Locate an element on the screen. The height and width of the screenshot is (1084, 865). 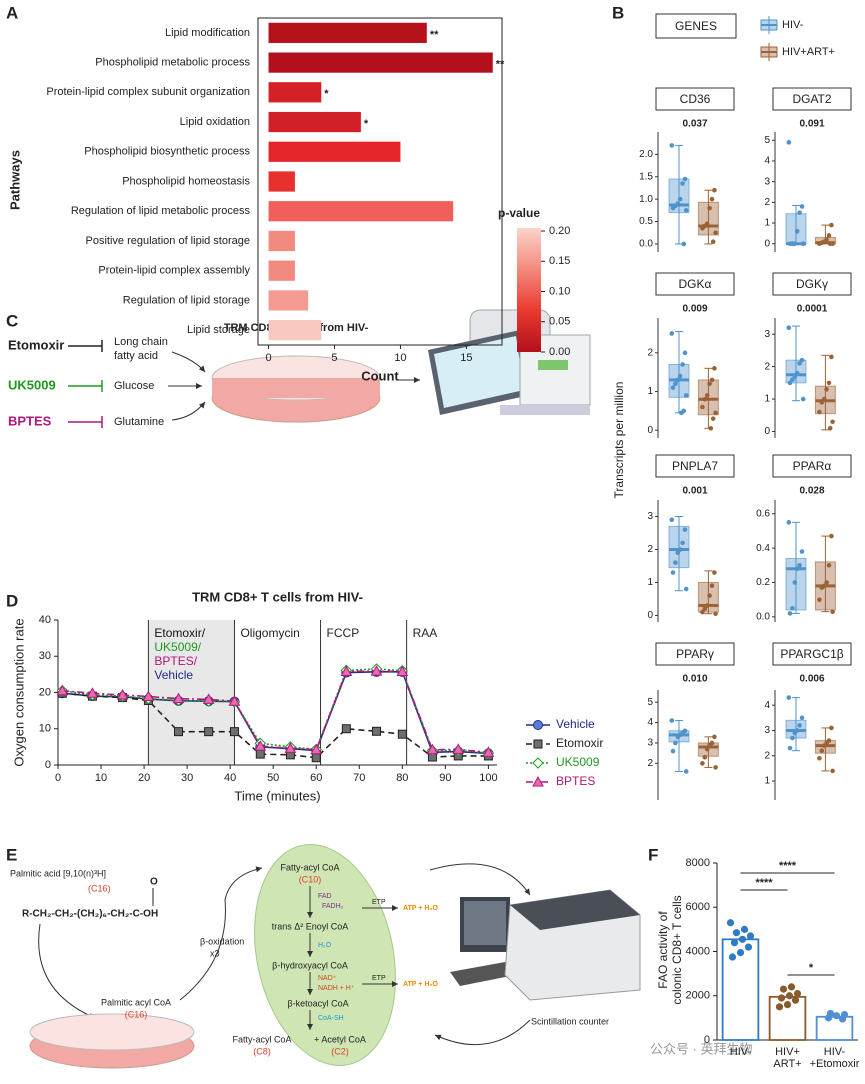
p-value: 0.001 is located at coordinates (694, 491).